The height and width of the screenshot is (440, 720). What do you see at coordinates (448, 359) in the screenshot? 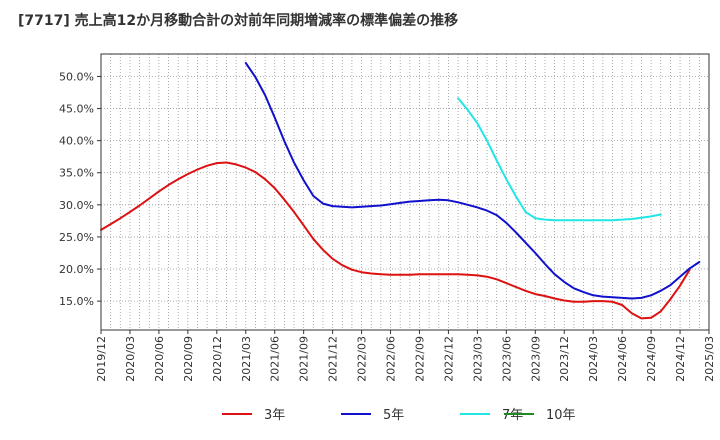
I see `x-tick-label: 2022/12` at bounding box center [448, 359].